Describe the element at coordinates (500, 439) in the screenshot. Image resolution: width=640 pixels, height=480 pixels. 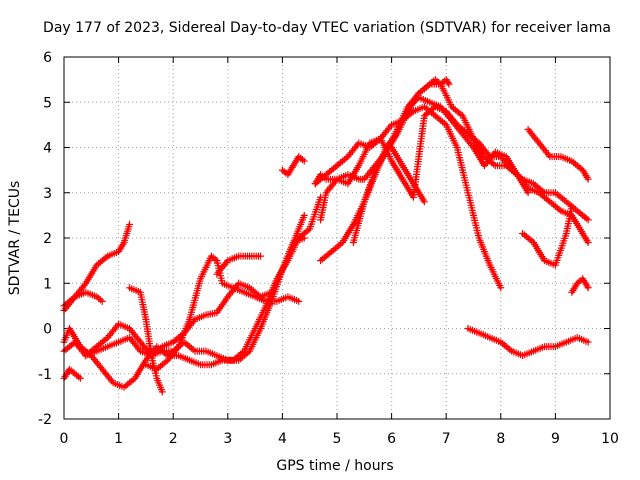
I see `x-tick-label: 8` at that location.